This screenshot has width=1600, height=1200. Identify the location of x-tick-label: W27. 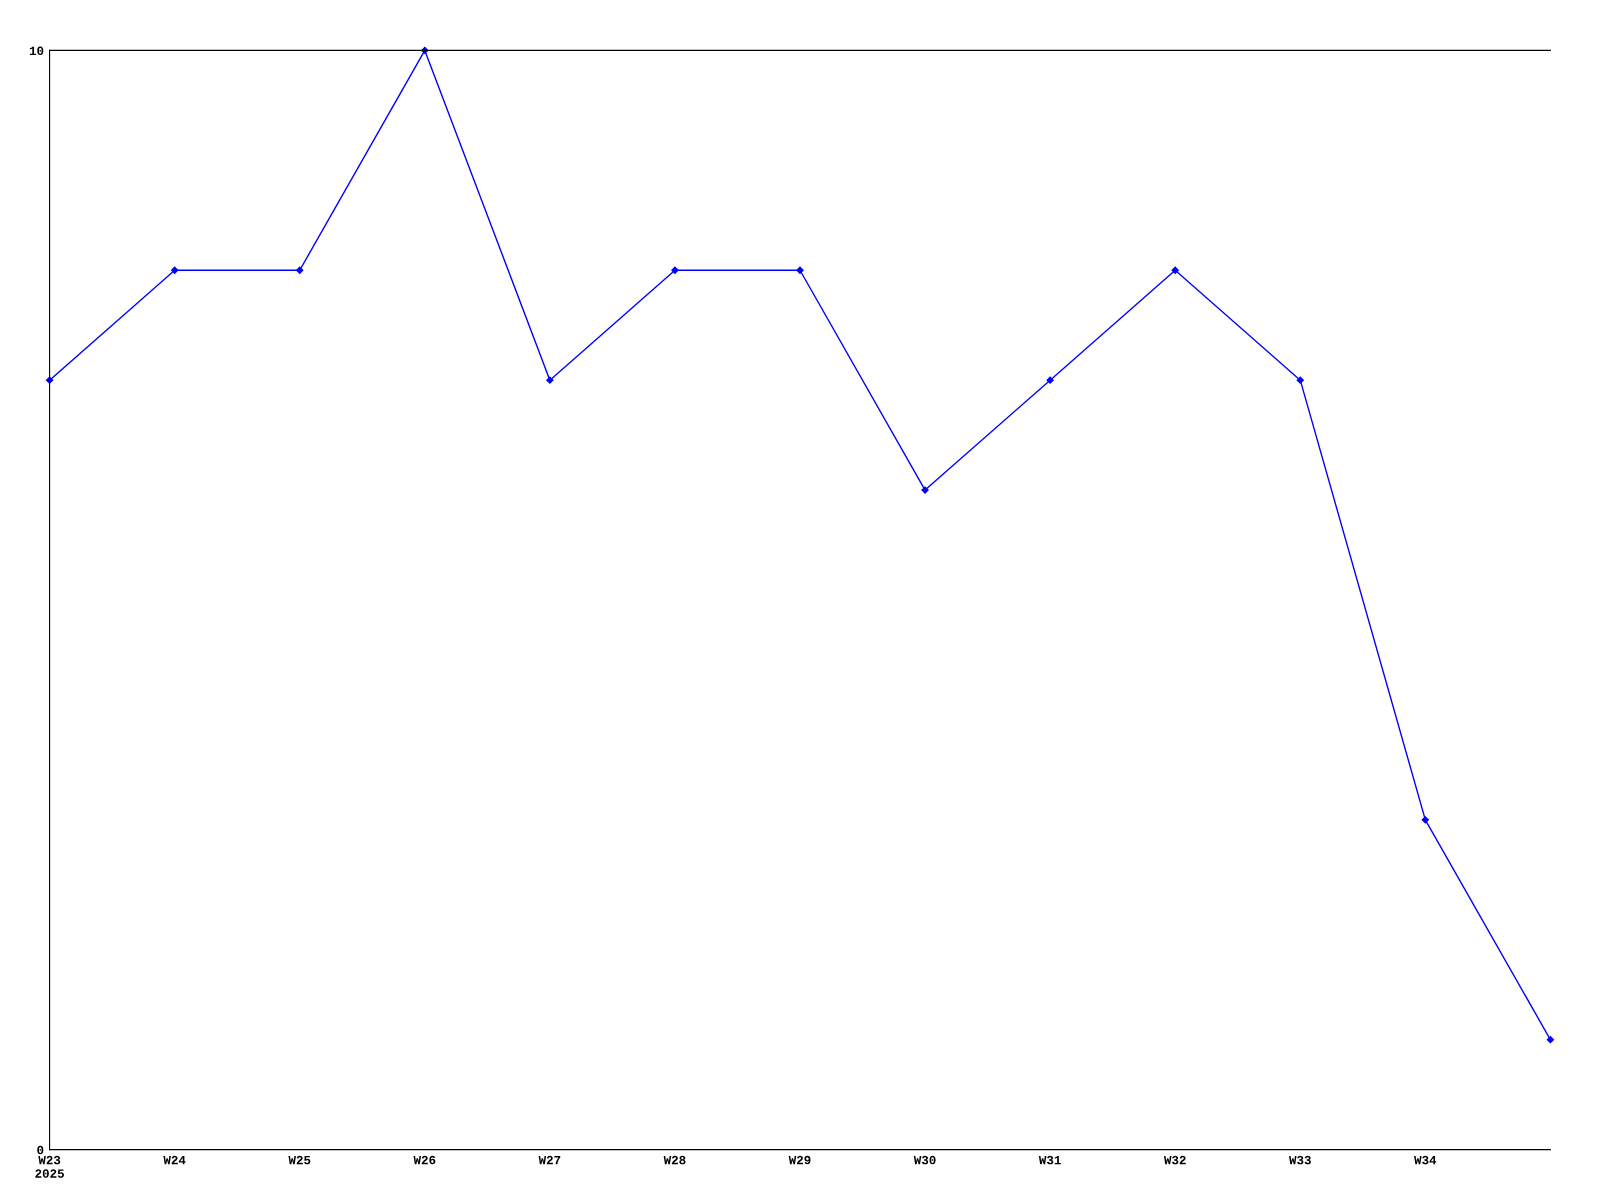
(549, 1160).